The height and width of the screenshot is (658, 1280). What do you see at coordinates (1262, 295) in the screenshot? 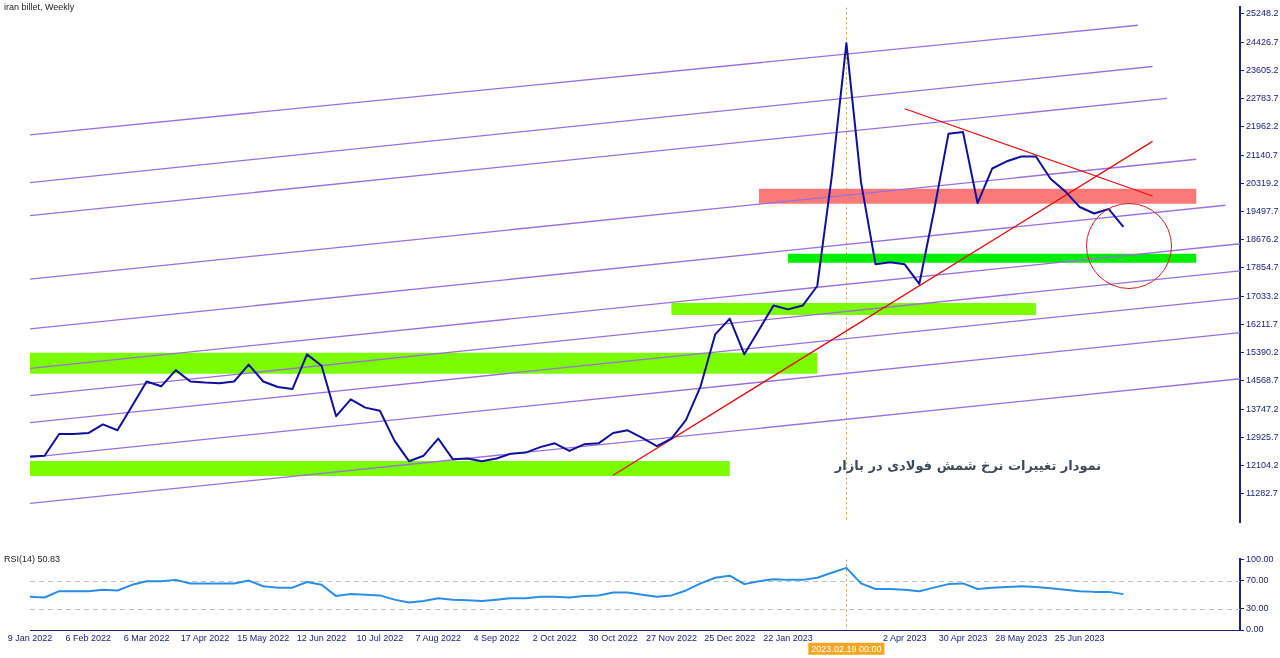
I see `y-tick-label: 17033.2` at bounding box center [1262, 295].